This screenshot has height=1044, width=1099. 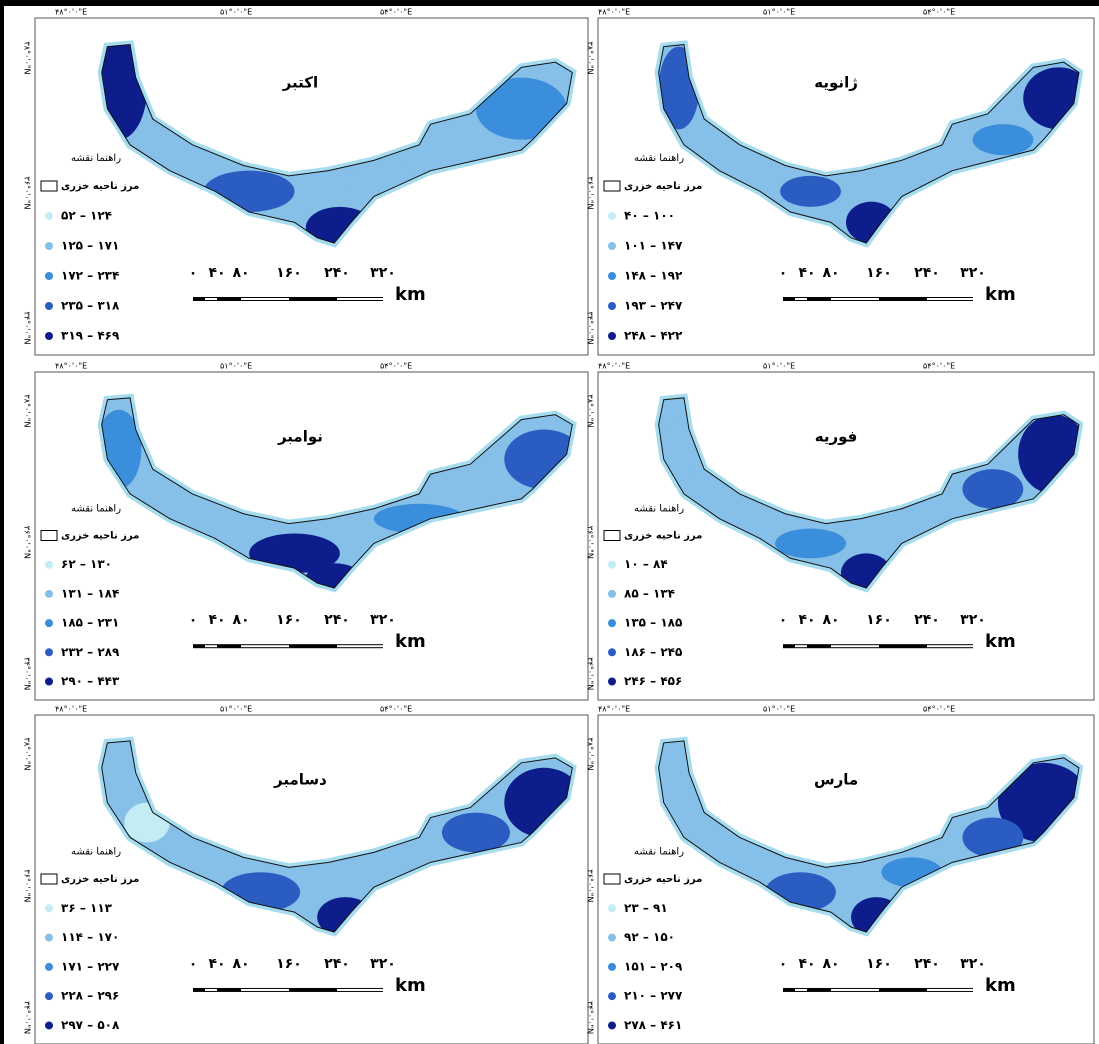 What do you see at coordinates (300, 437) in the screenshot?
I see `panel-title: نوامبر` at bounding box center [300, 437].